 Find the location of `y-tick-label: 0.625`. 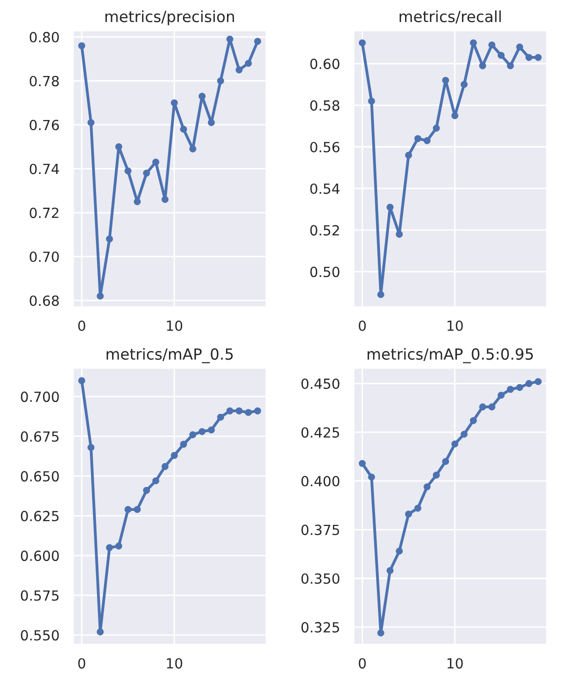

y-tick-label: 0.625 is located at coordinates (39, 516).